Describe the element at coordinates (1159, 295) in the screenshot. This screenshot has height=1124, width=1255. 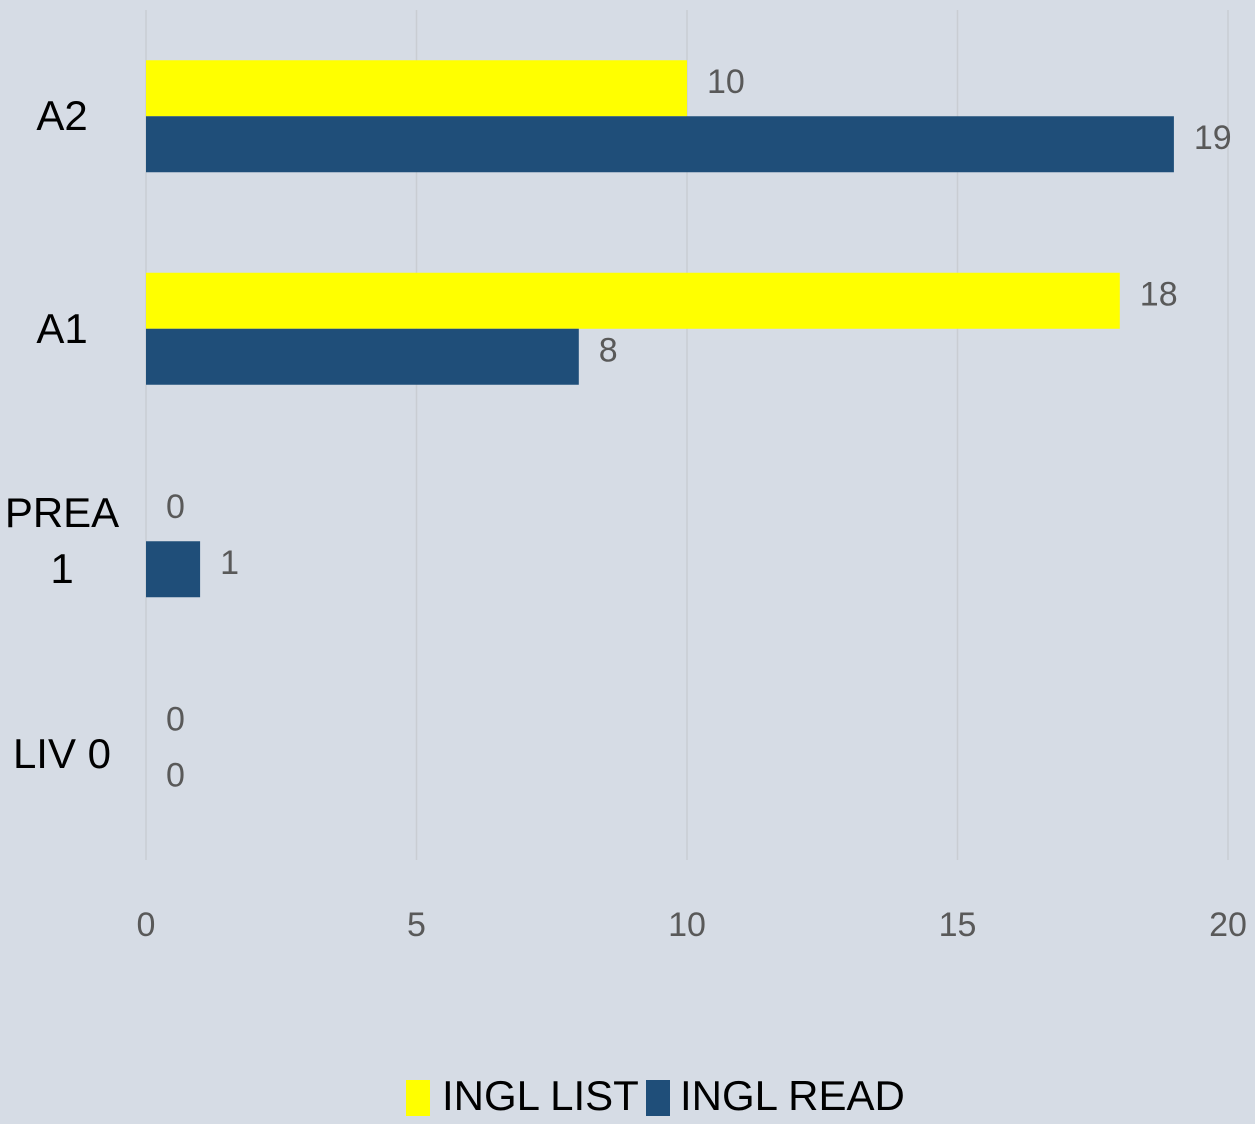
I see `data-label: 18` at that location.